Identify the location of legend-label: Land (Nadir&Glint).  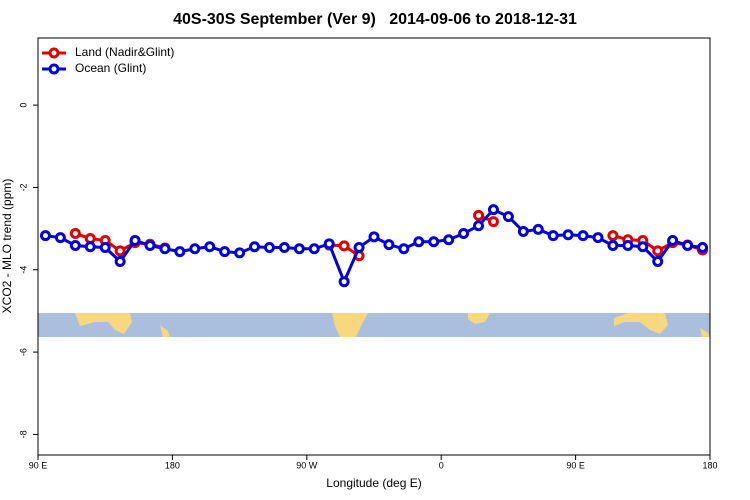
(124, 52).